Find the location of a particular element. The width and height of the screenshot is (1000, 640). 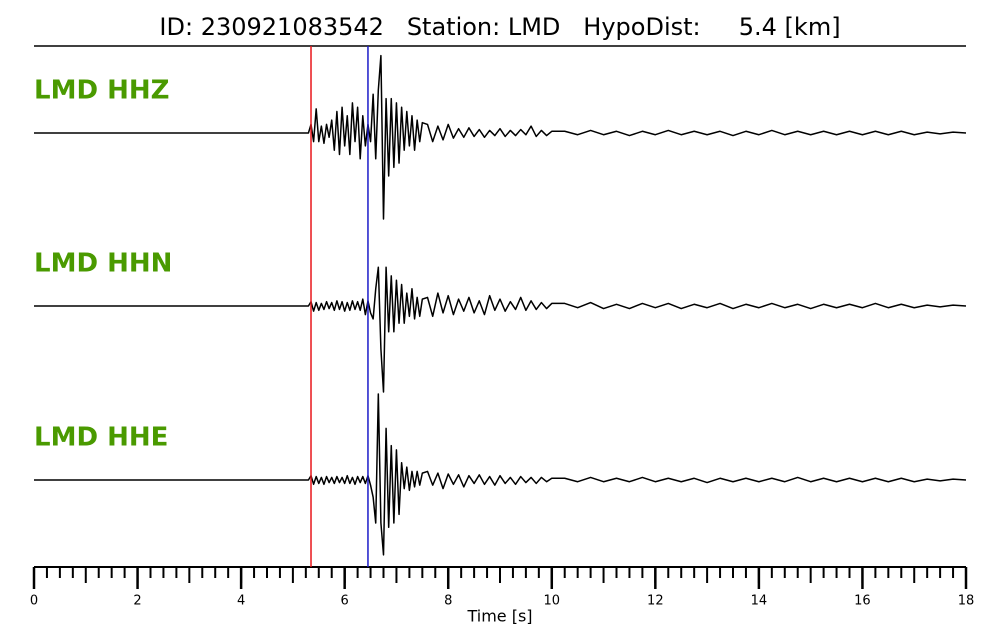

x-axis-label: Time [s] is located at coordinates (499, 616).